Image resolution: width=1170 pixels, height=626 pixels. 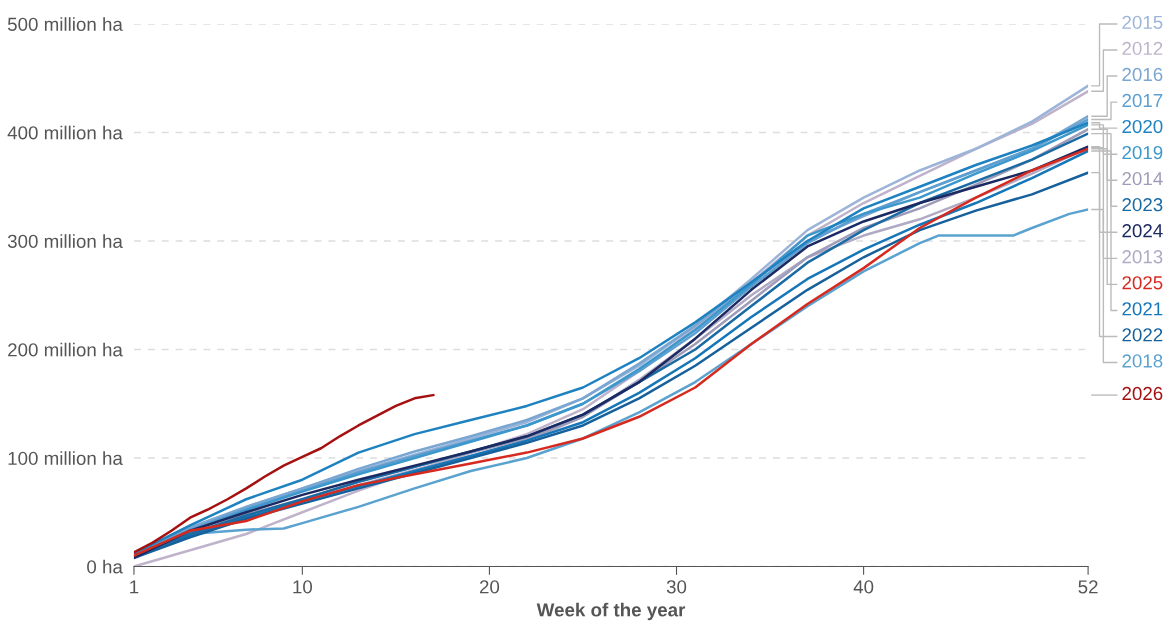 I want to click on text: 2026, so click(x=1142, y=393).